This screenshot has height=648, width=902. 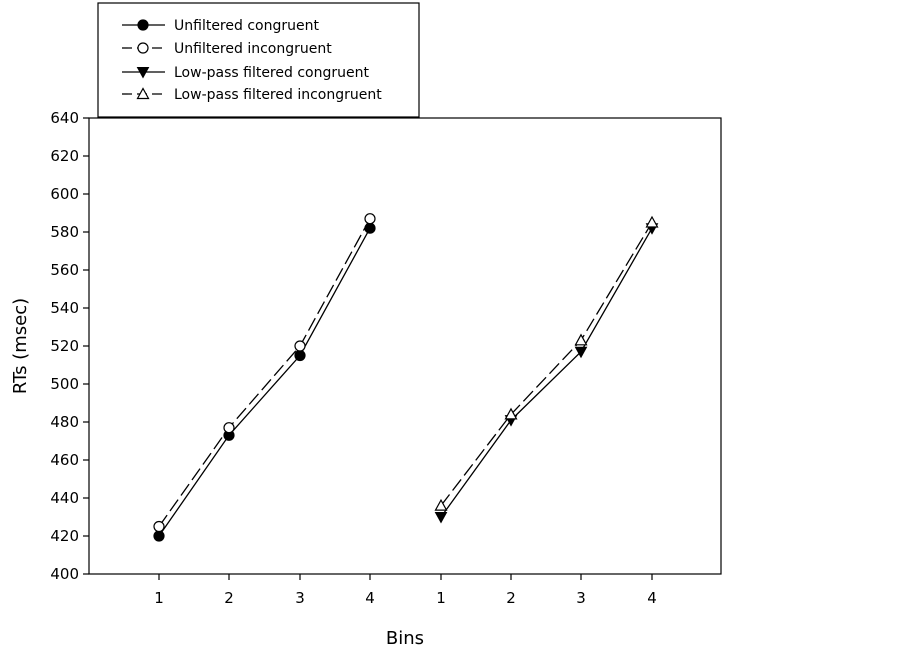 I want to click on y-tick-label: 440, so click(x=64, y=498).